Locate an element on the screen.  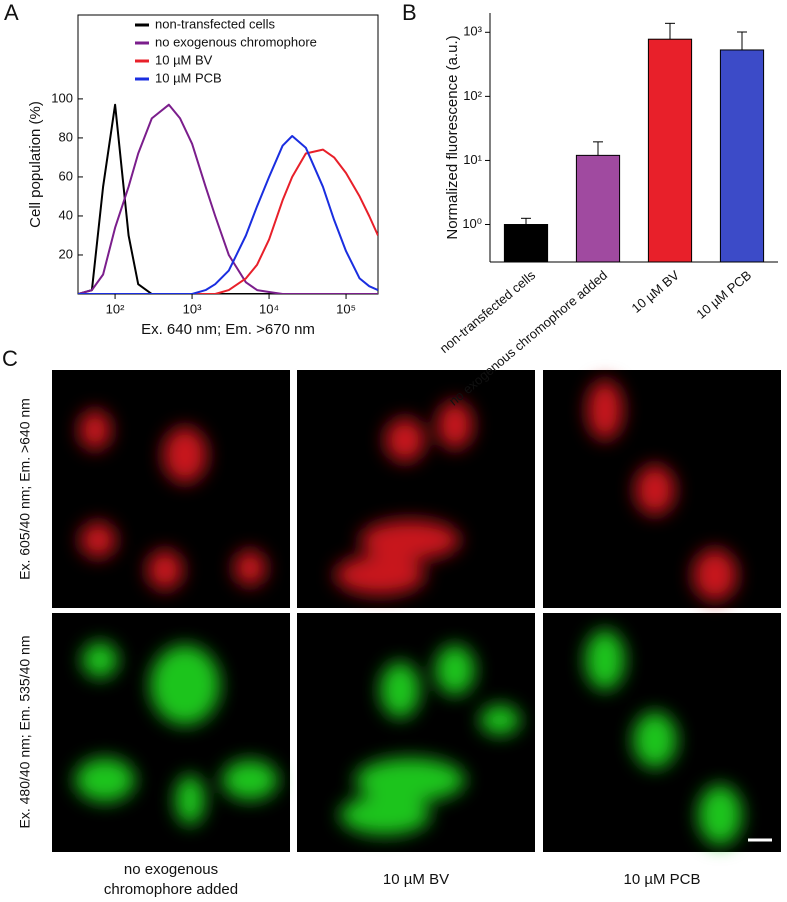
y-axis-label: Cell population (%) is located at coordinates (35, 164).